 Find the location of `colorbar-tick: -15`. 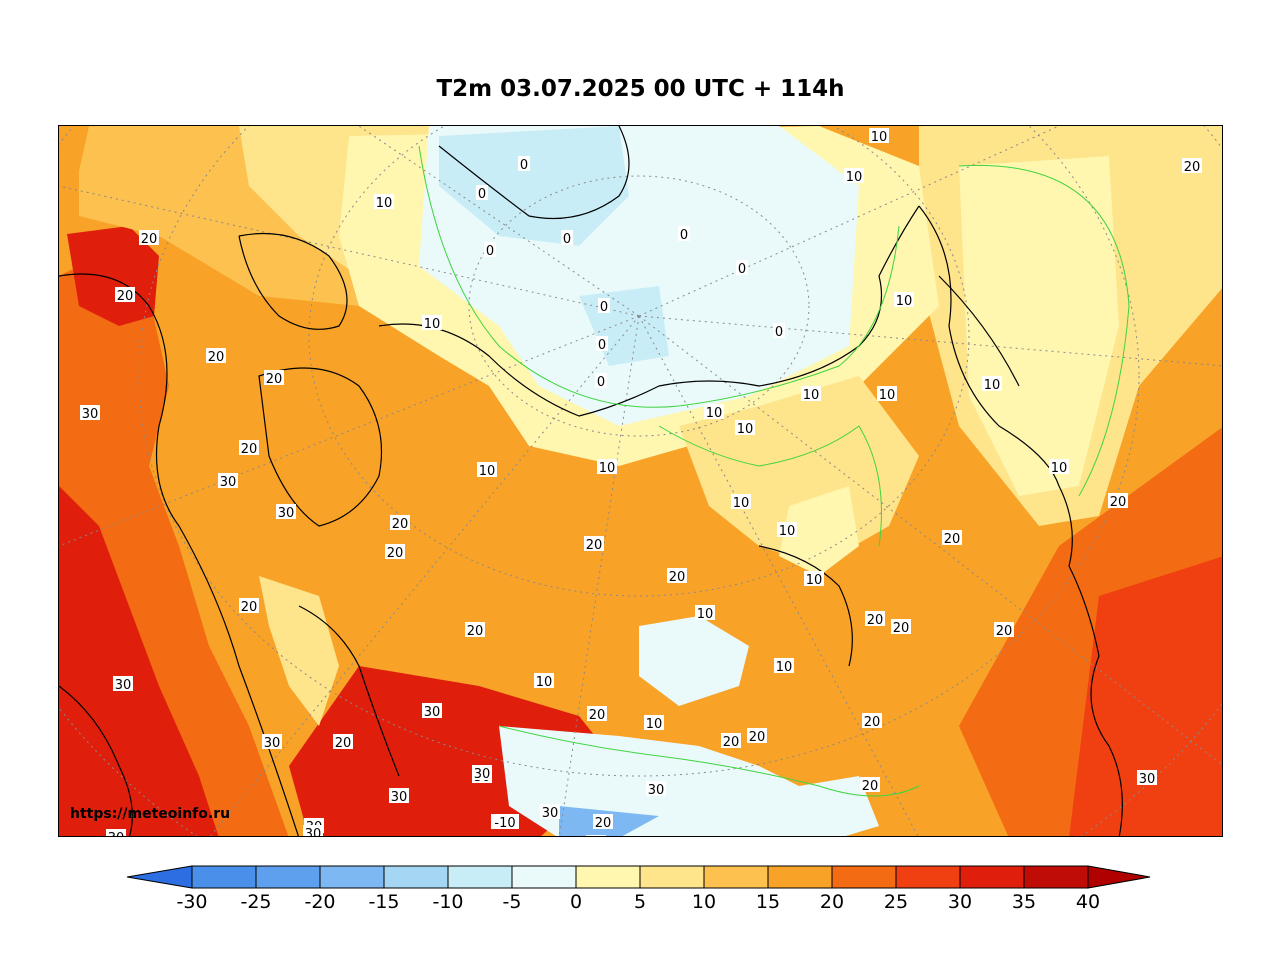

colorbar-tick: -15 is located at coordinates (384, 902).